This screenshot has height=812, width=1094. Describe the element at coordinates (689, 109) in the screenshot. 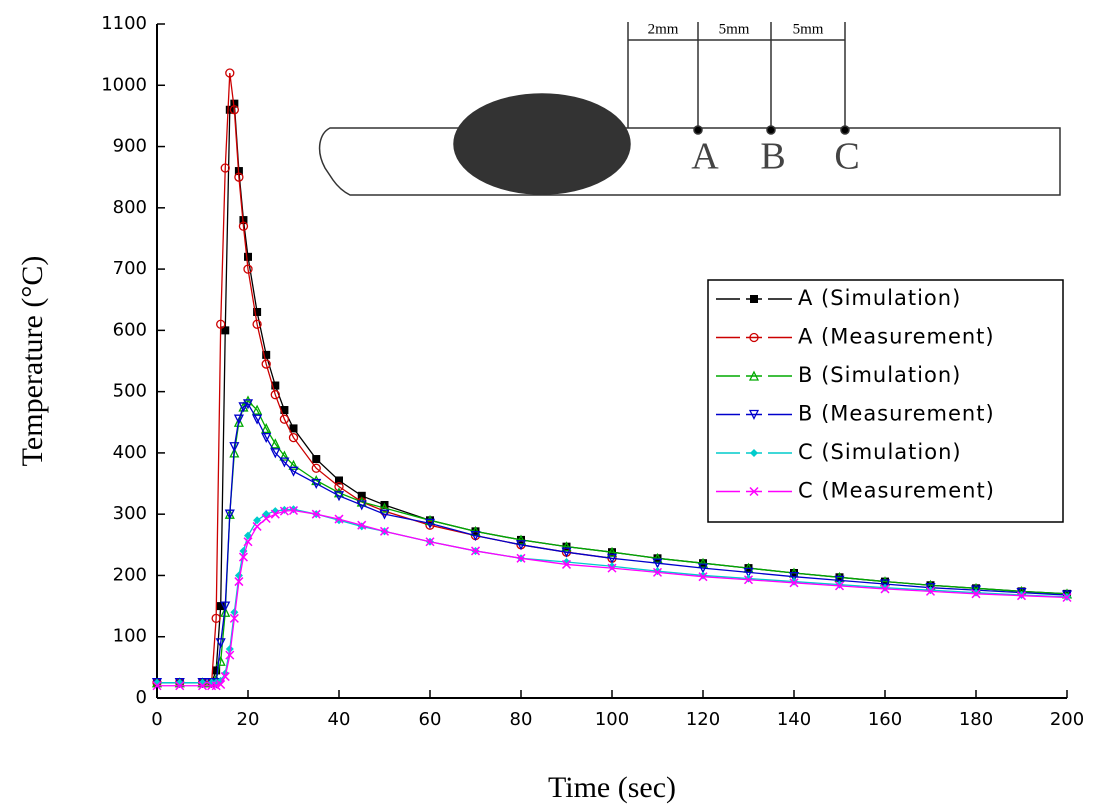

I see `inset-diagram` at that location.